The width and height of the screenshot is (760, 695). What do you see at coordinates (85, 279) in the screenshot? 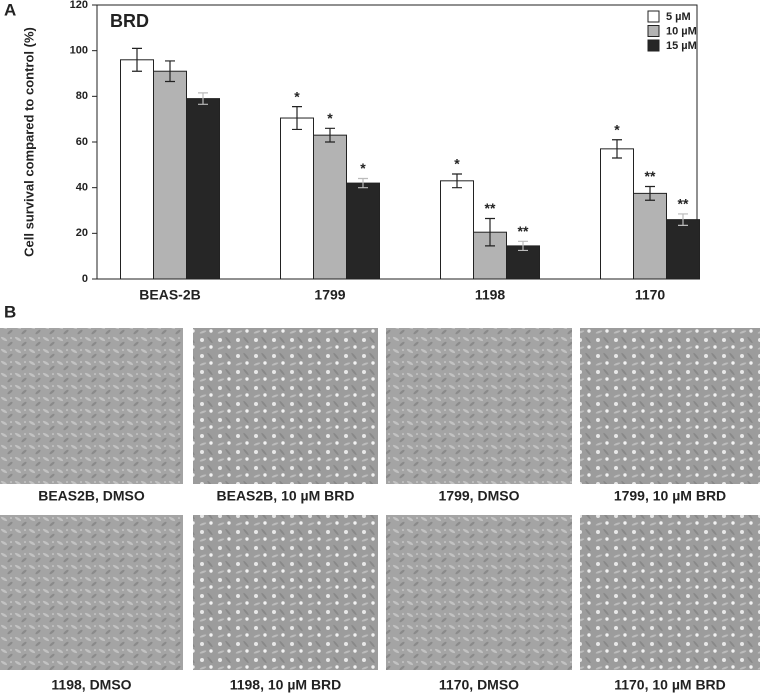
I see `y-tick-label: 0` at bounding box center [85, 279].